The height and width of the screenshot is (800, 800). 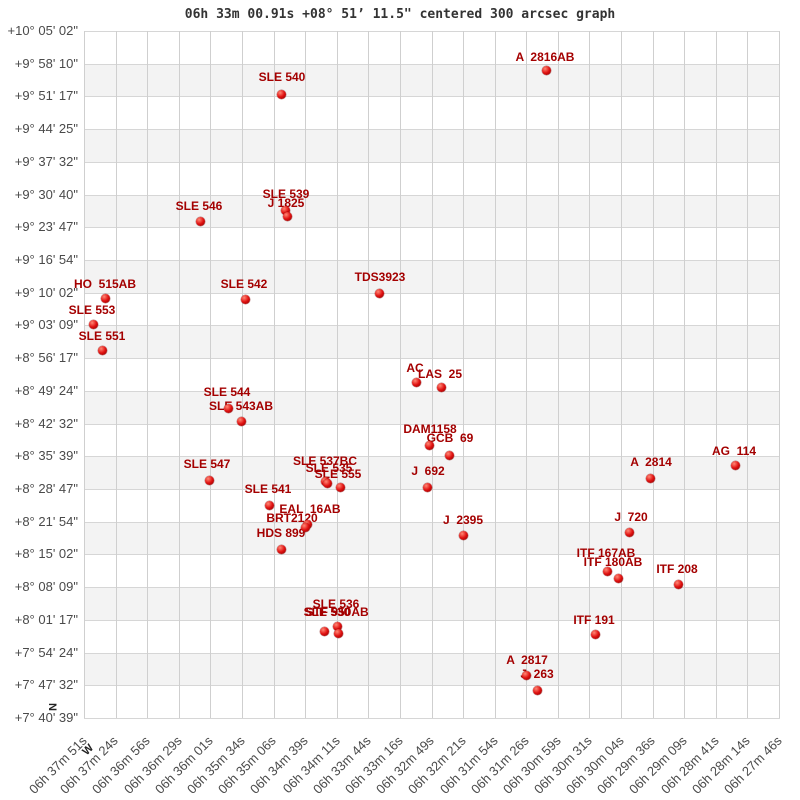 I want to click on star-point-itf-180ab, so click(x=618, y=578).